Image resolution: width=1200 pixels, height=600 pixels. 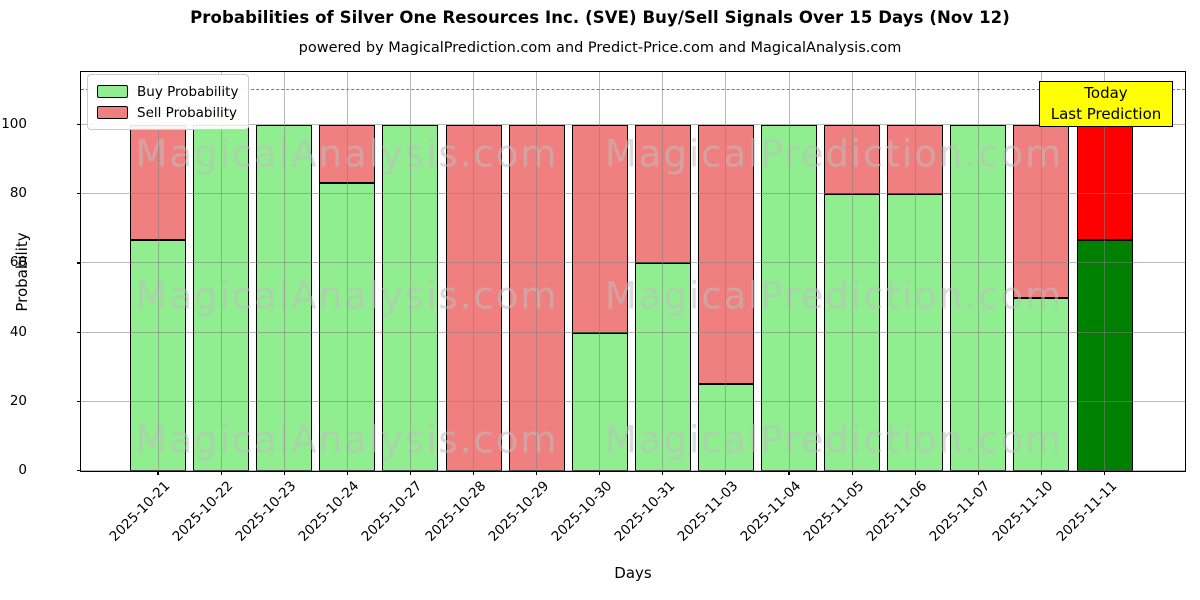 What do you see at coordinates (633, 573) in the screenshot?
I see `x-axis-title: Days` at bounding box center [633, 573].